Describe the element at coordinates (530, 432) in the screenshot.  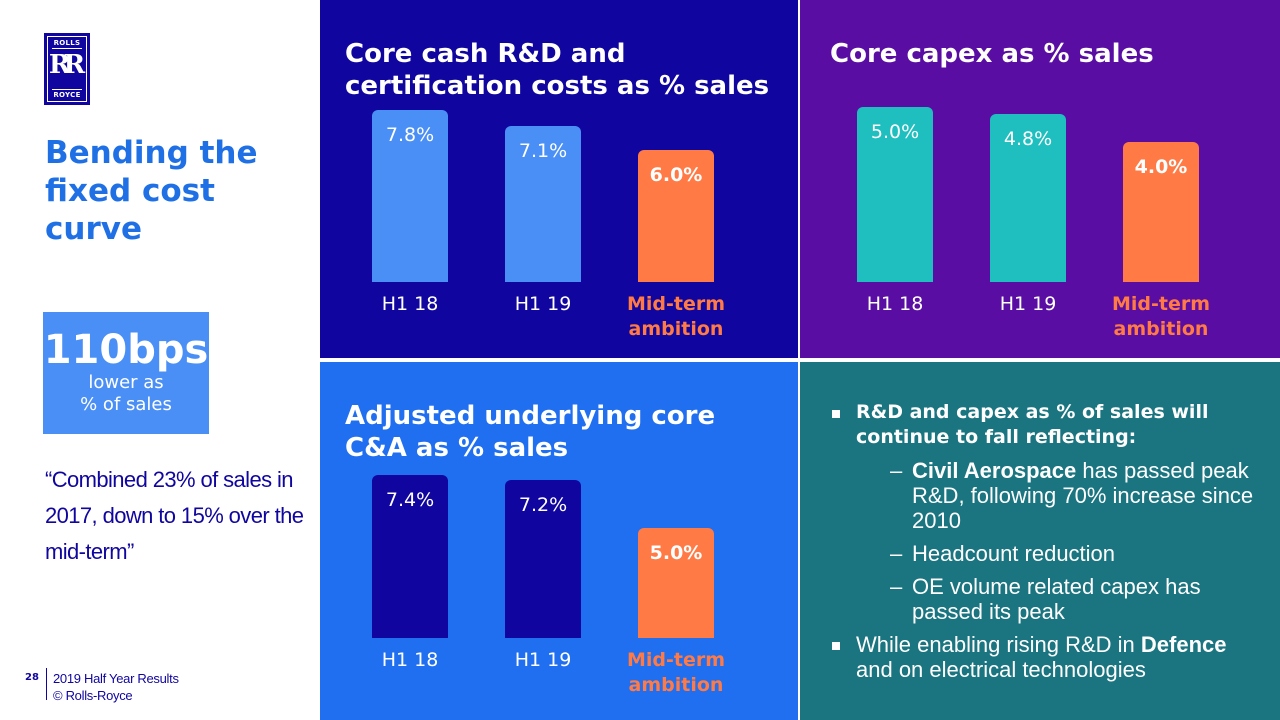
I see `chart-title: Adjusted underlying core C&A as % sales` at that location.